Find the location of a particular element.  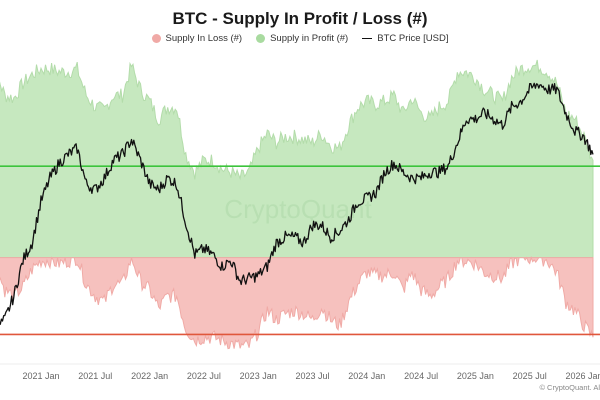

x-tick-label: 2023 Jan is located at coordinates (258, 376).